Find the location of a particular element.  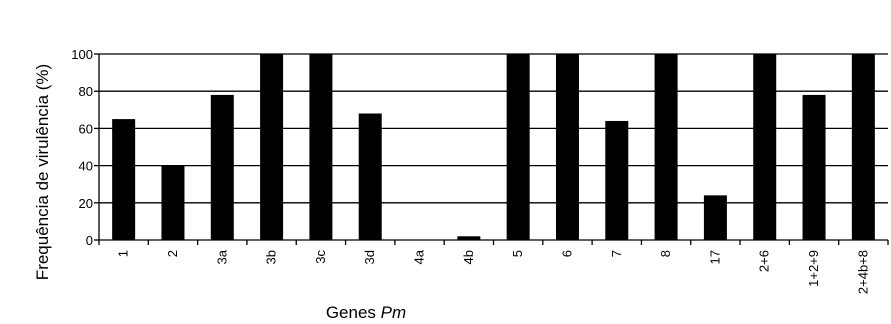

bar-2+4b+8 is located at coordinates (863, 147).